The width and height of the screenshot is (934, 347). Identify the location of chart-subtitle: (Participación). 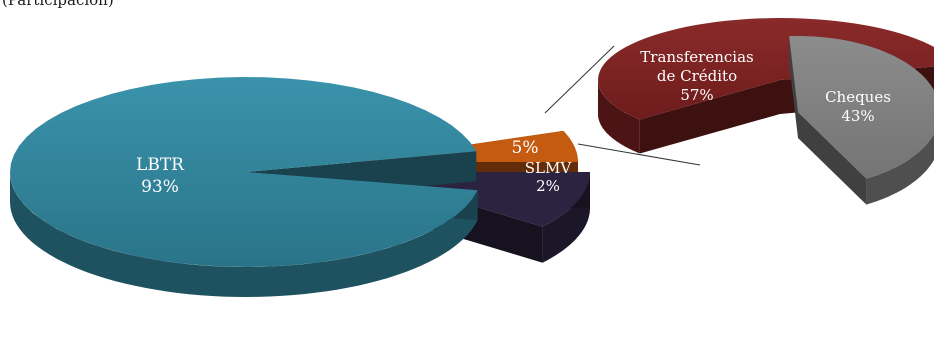
(58, 4).